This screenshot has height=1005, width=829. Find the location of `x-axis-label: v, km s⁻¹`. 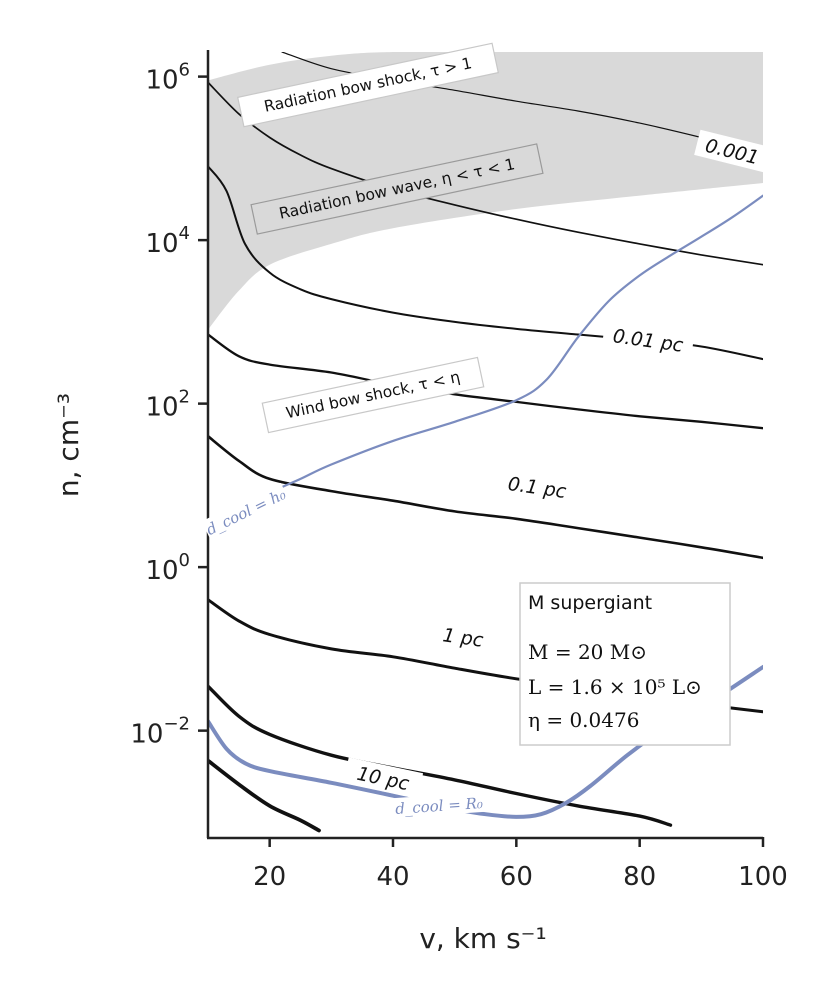

x-axis-label: v, km s⁻¹ is located at coordinates (482, 938).